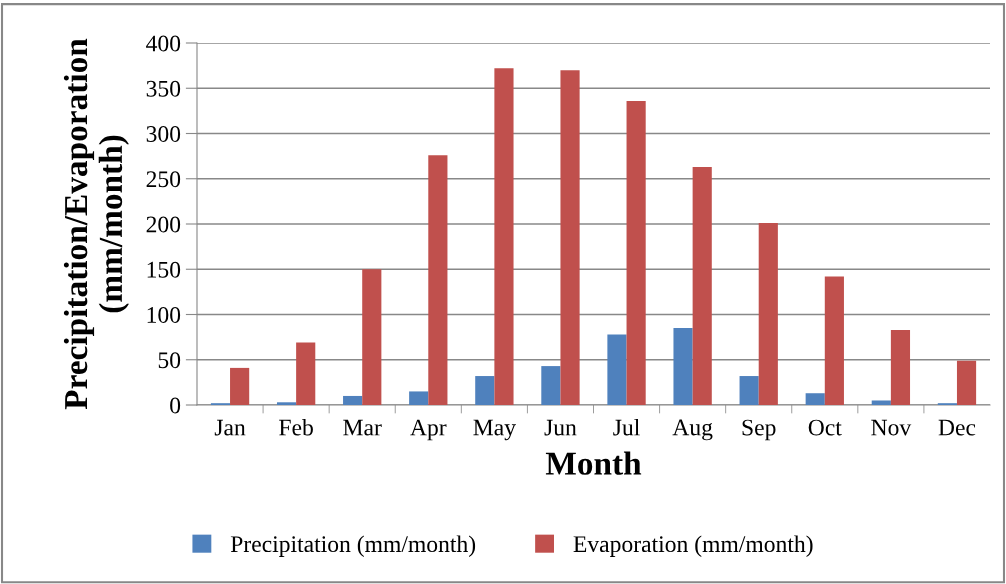 The height and width of the screenshot is (584, 1006). What do you see at coordinates (692, 430) in the screenshot?
I see `x-tick-label: Aug` at bounding box center [692, 430].